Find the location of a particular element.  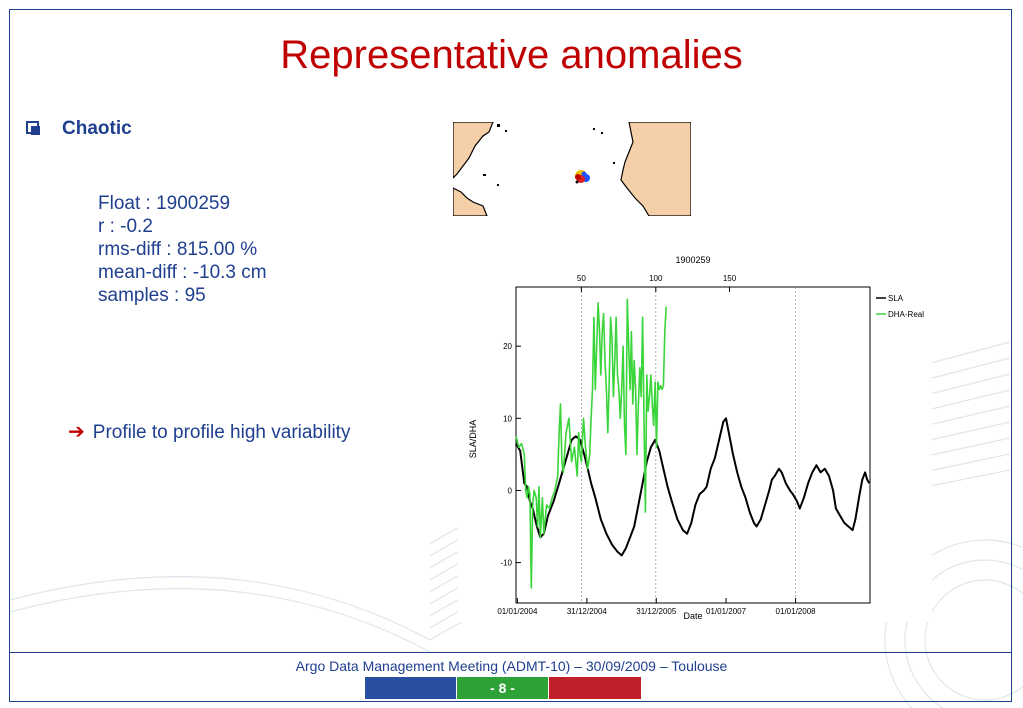

x-tick-label: 31/12/2005 is located at coordinates (656, 611).